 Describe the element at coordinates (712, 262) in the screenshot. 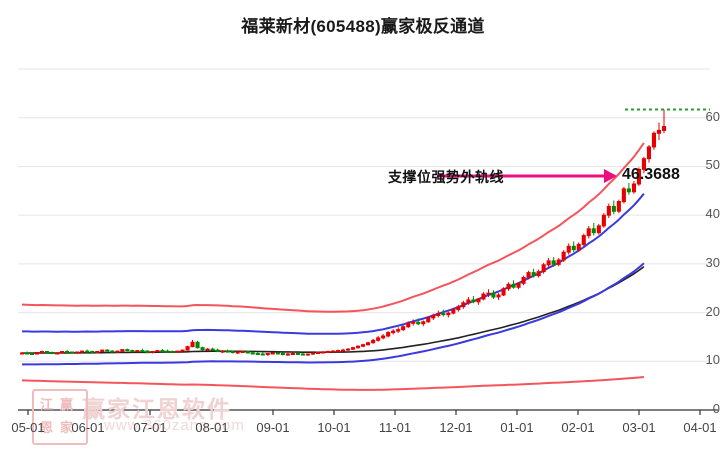

I see `y-axis-label-30: 30` at that location.